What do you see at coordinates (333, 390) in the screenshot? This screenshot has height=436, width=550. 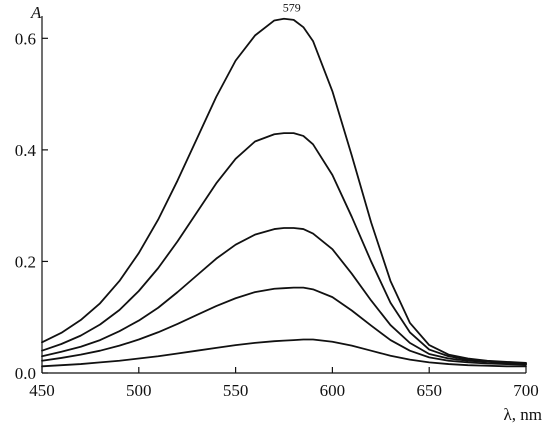 I see `x-tick-label: 600` at bounding box center [333, 390].